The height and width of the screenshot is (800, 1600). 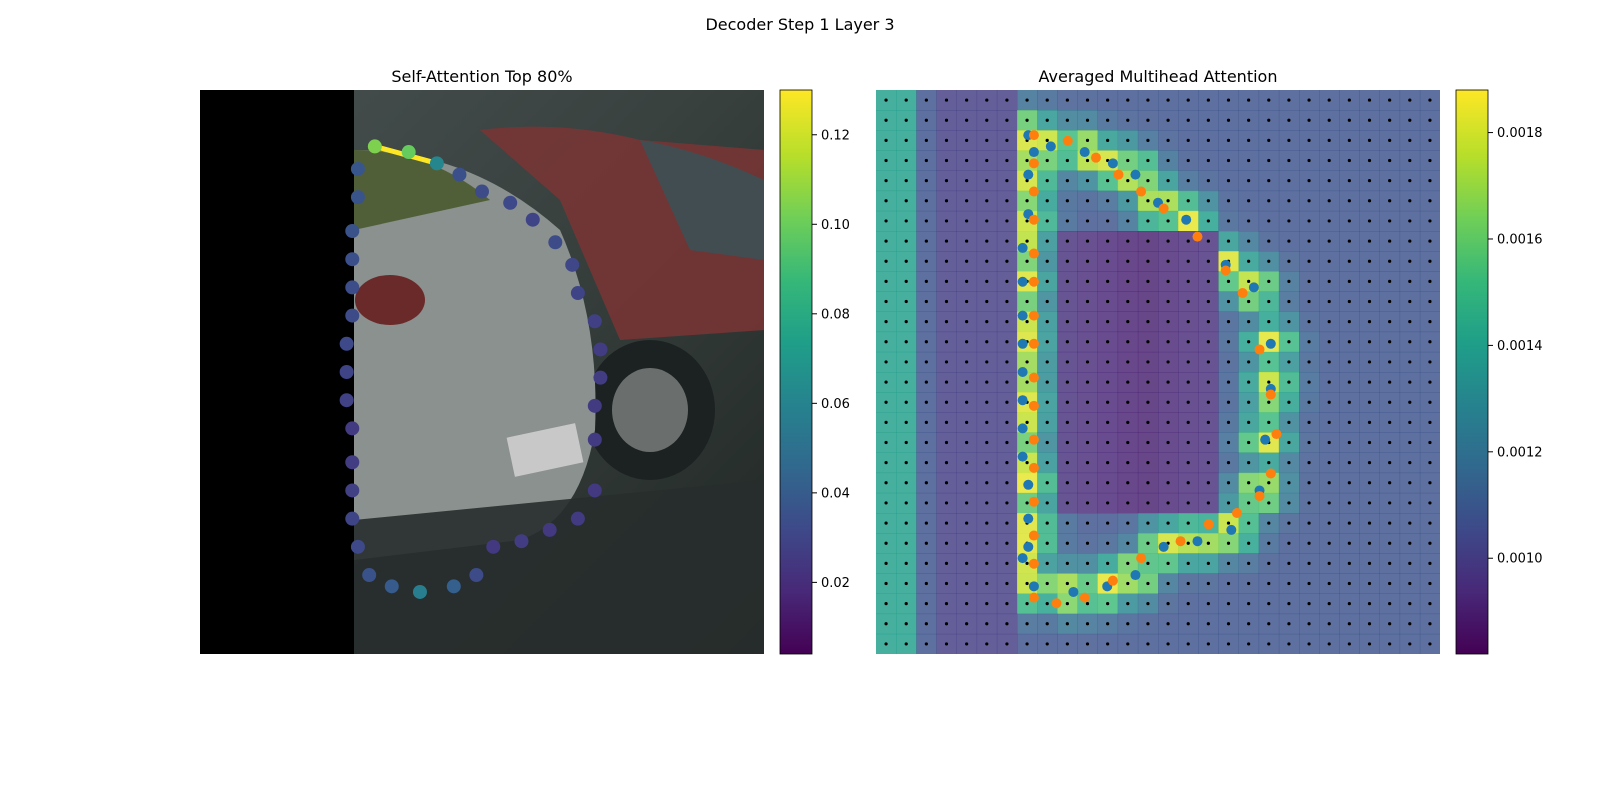 I want to click on colorbar-tick-label-0: 0.0010, so click(x=1520, y=559).